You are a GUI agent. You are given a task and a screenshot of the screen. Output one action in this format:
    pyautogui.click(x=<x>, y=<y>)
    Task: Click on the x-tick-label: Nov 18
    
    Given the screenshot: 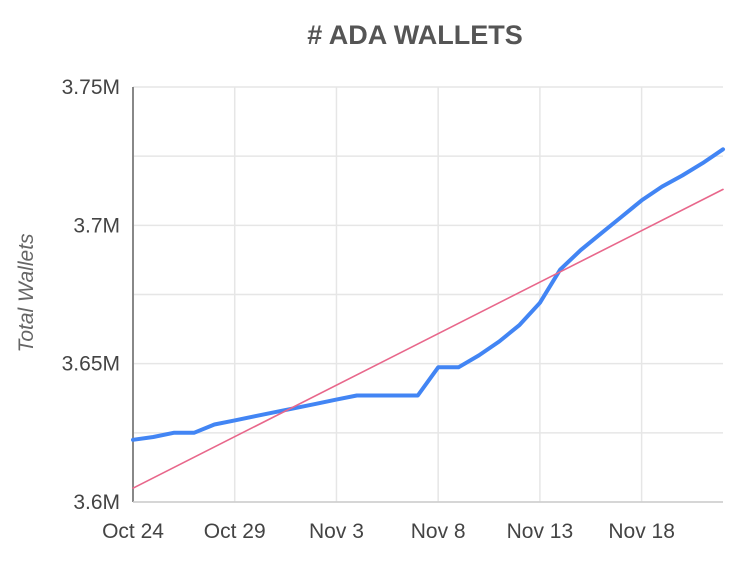 What is the action you would take?
    pyautogui.click(x=641, y=531)
    